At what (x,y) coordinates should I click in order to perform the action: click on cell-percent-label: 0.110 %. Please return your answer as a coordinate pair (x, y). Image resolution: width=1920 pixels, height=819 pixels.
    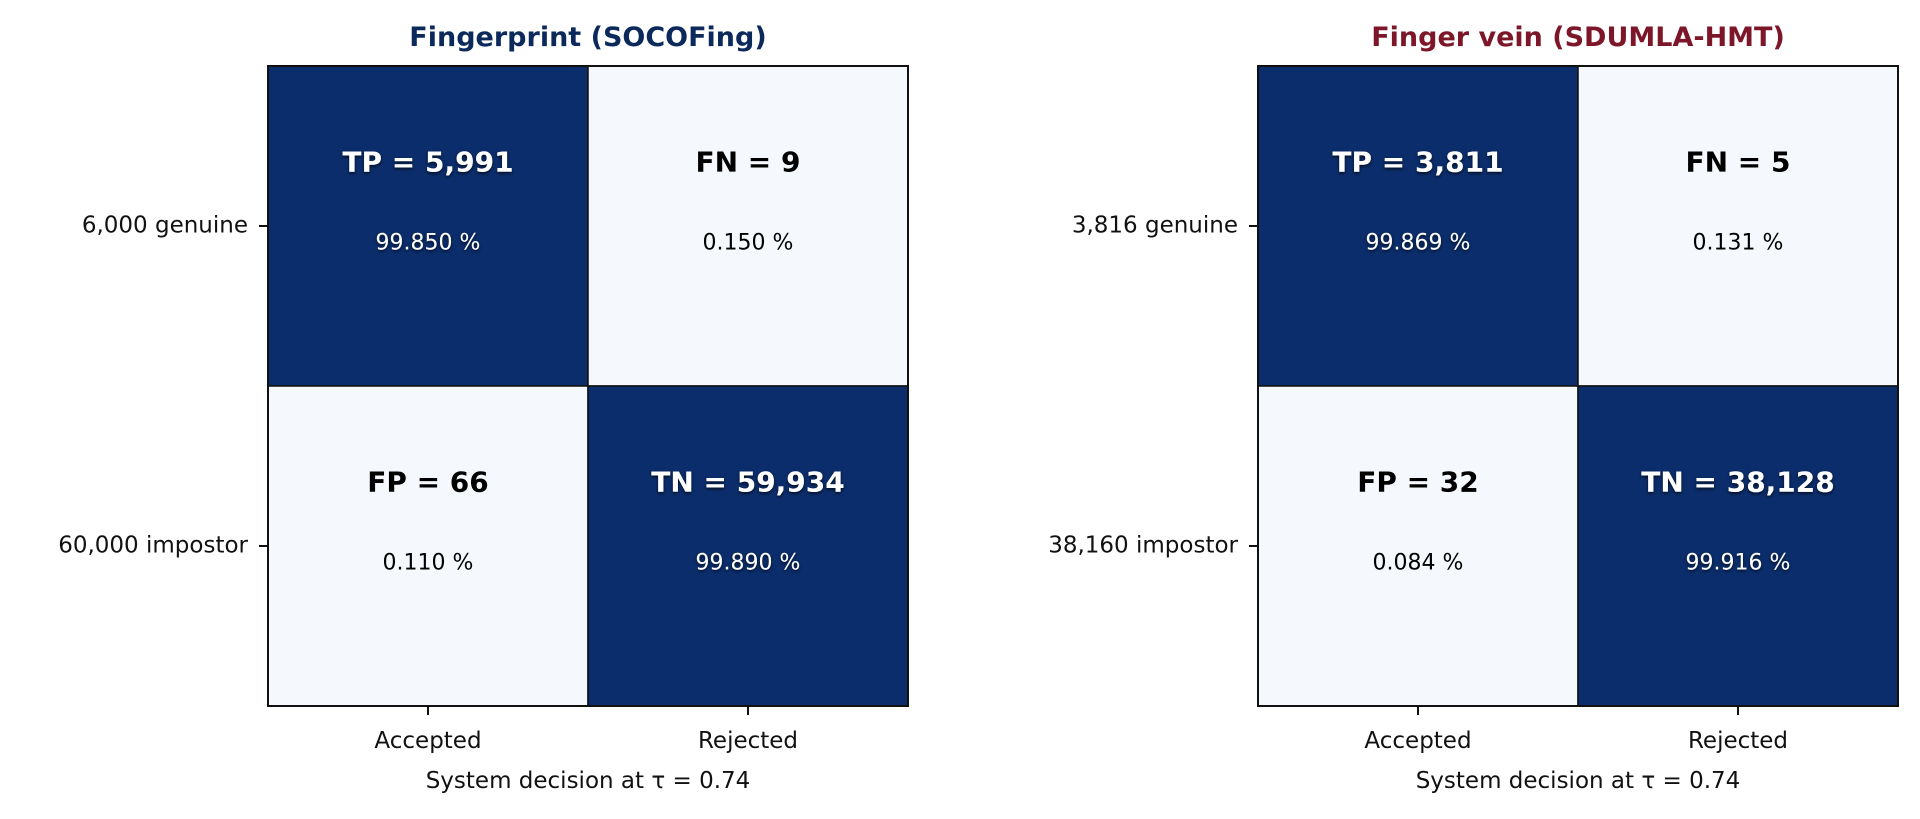
    Looking at the image, I should click on (428, 563).